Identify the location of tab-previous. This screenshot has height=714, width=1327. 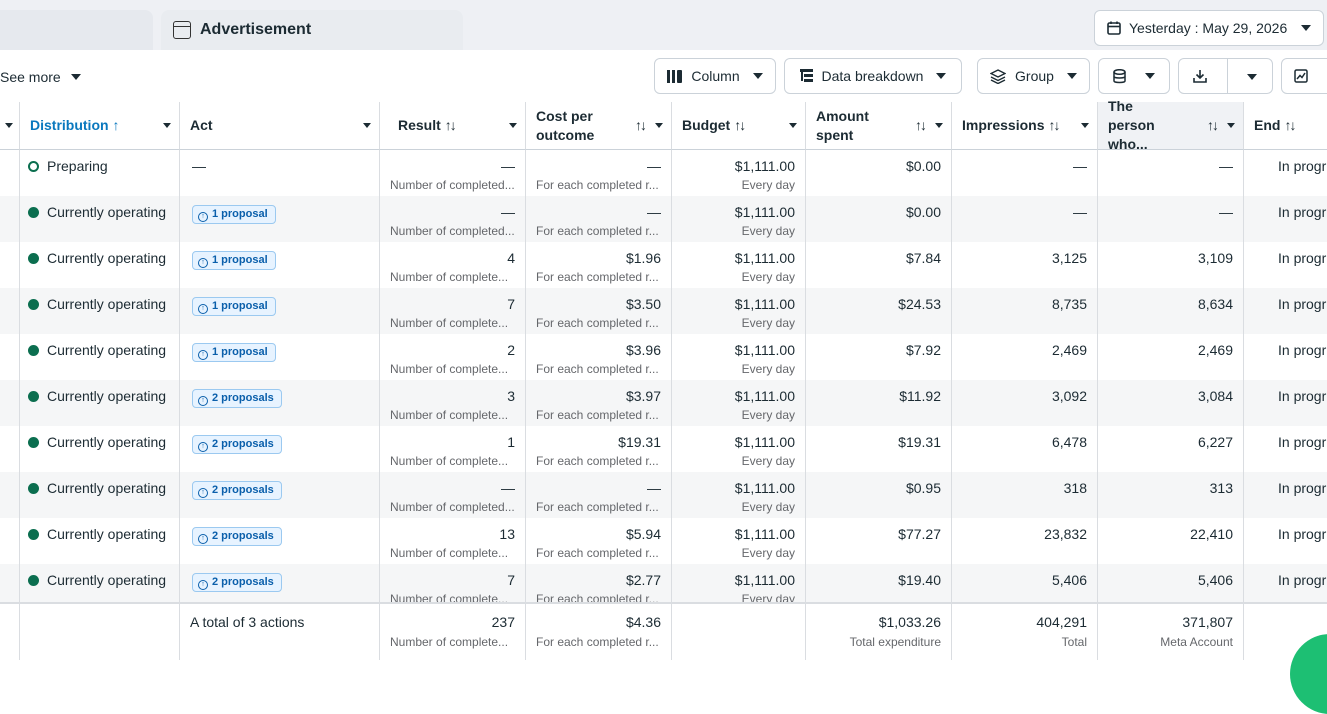
(76, 30).